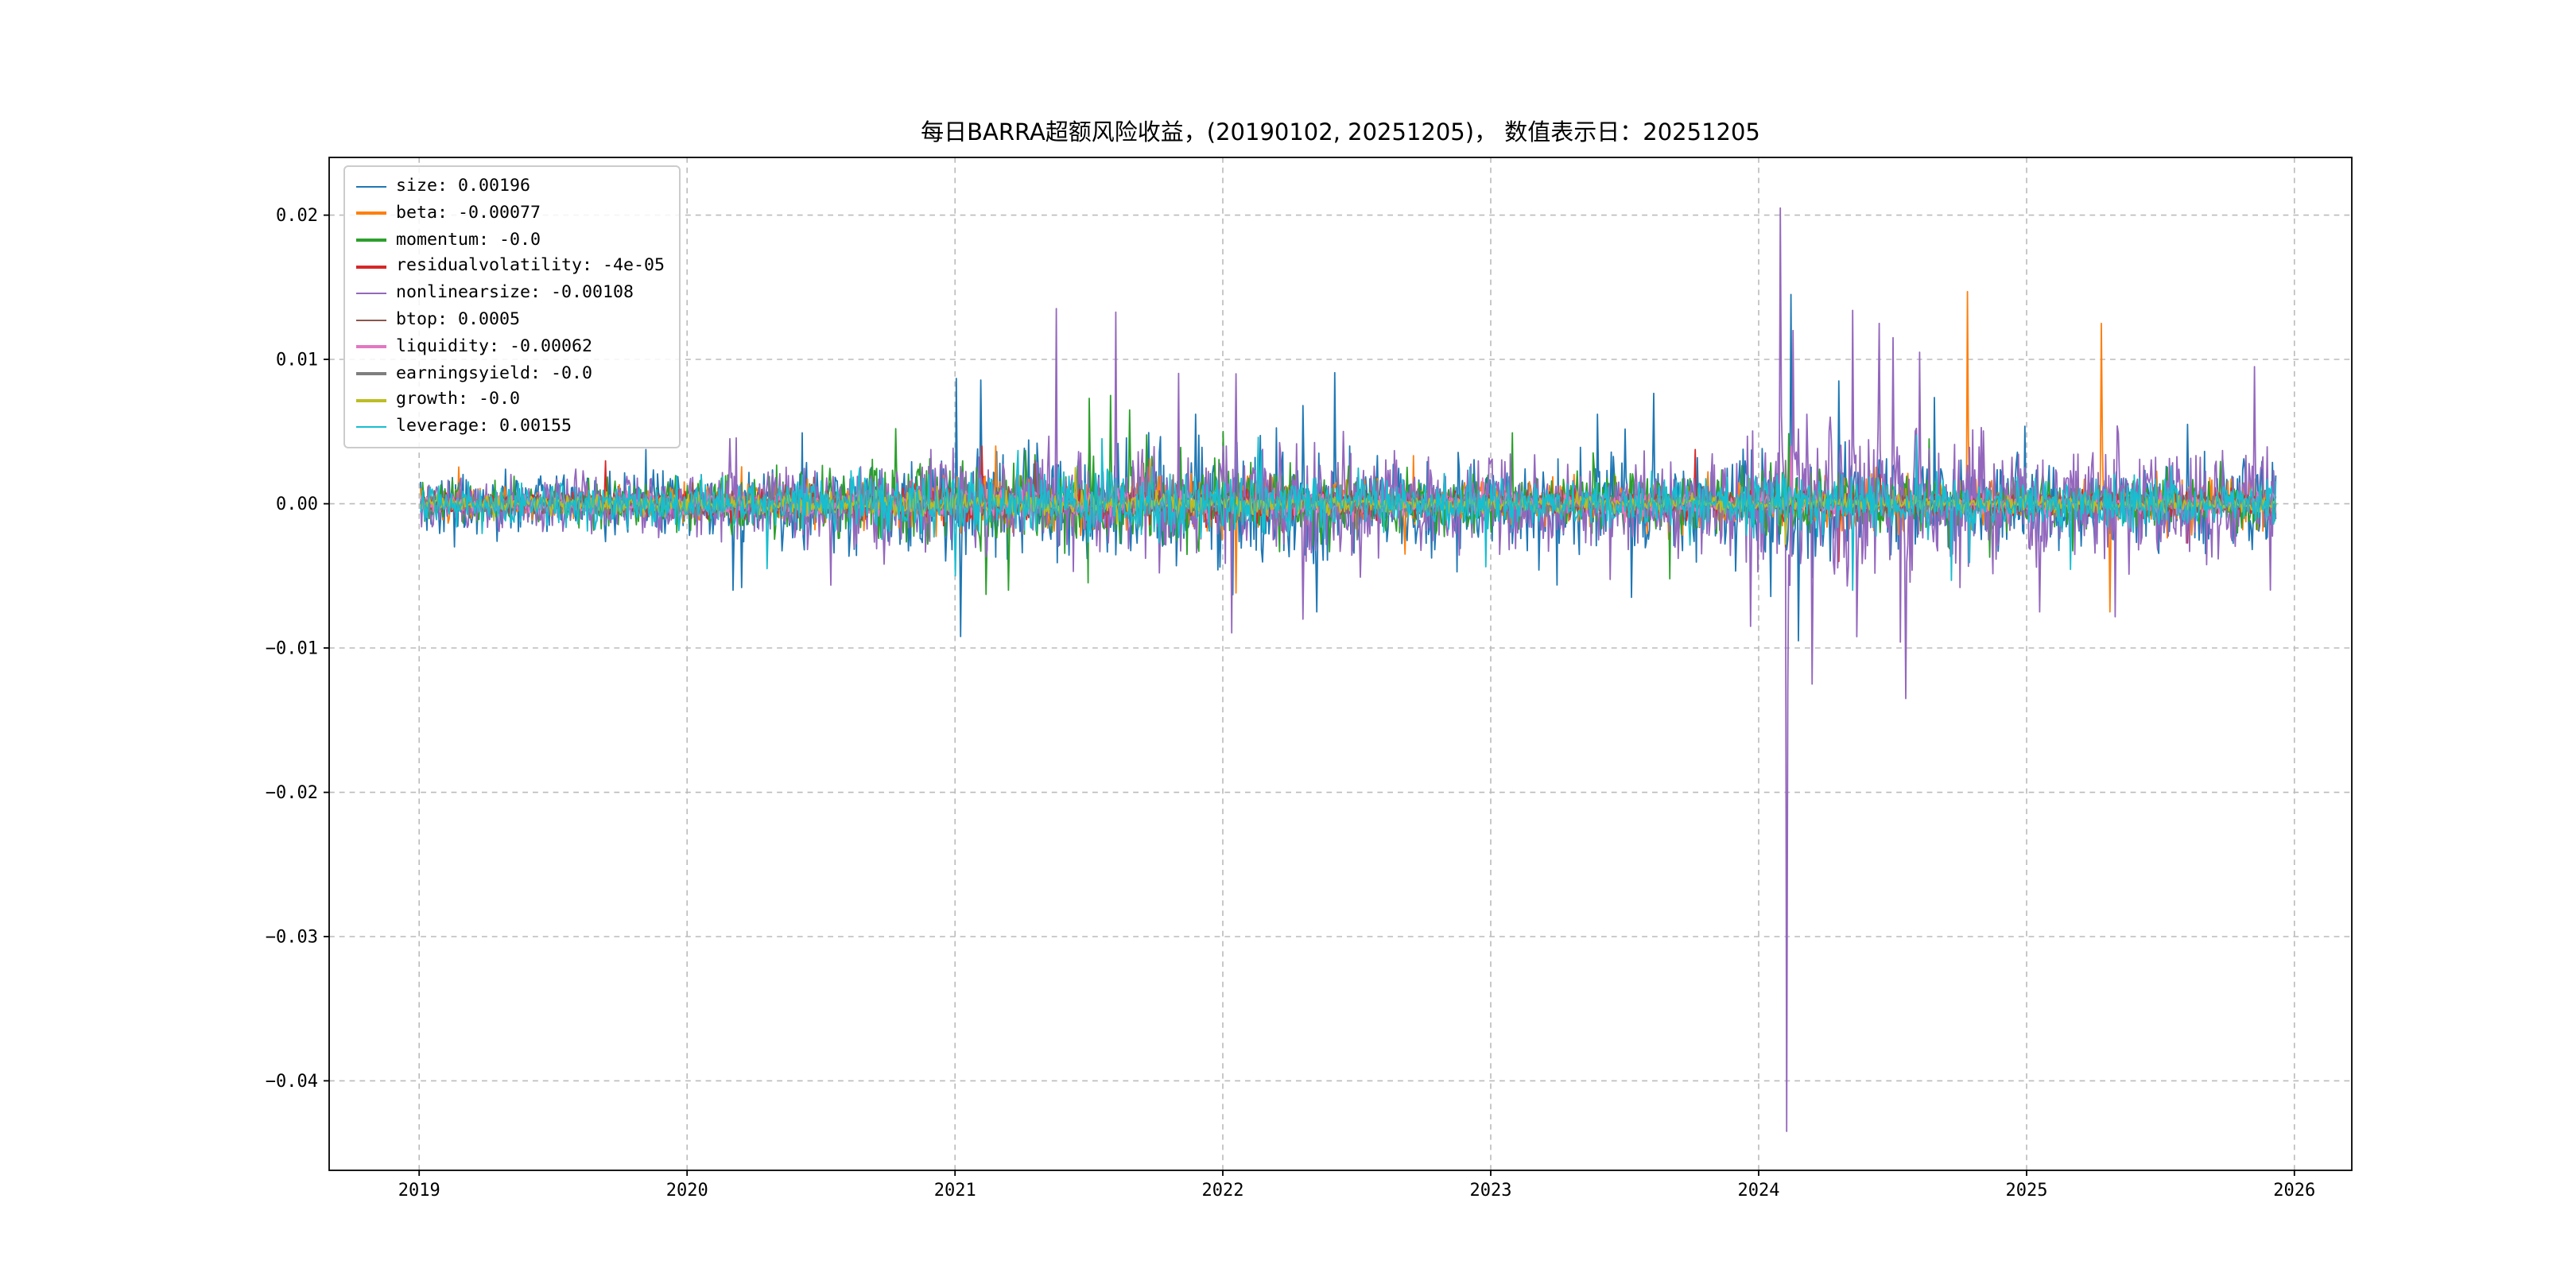  What do you see at coordinates (468, 239) in the screenshot?
I see `legend-label: momentum: -0.0` at bounding box center [468, 239].